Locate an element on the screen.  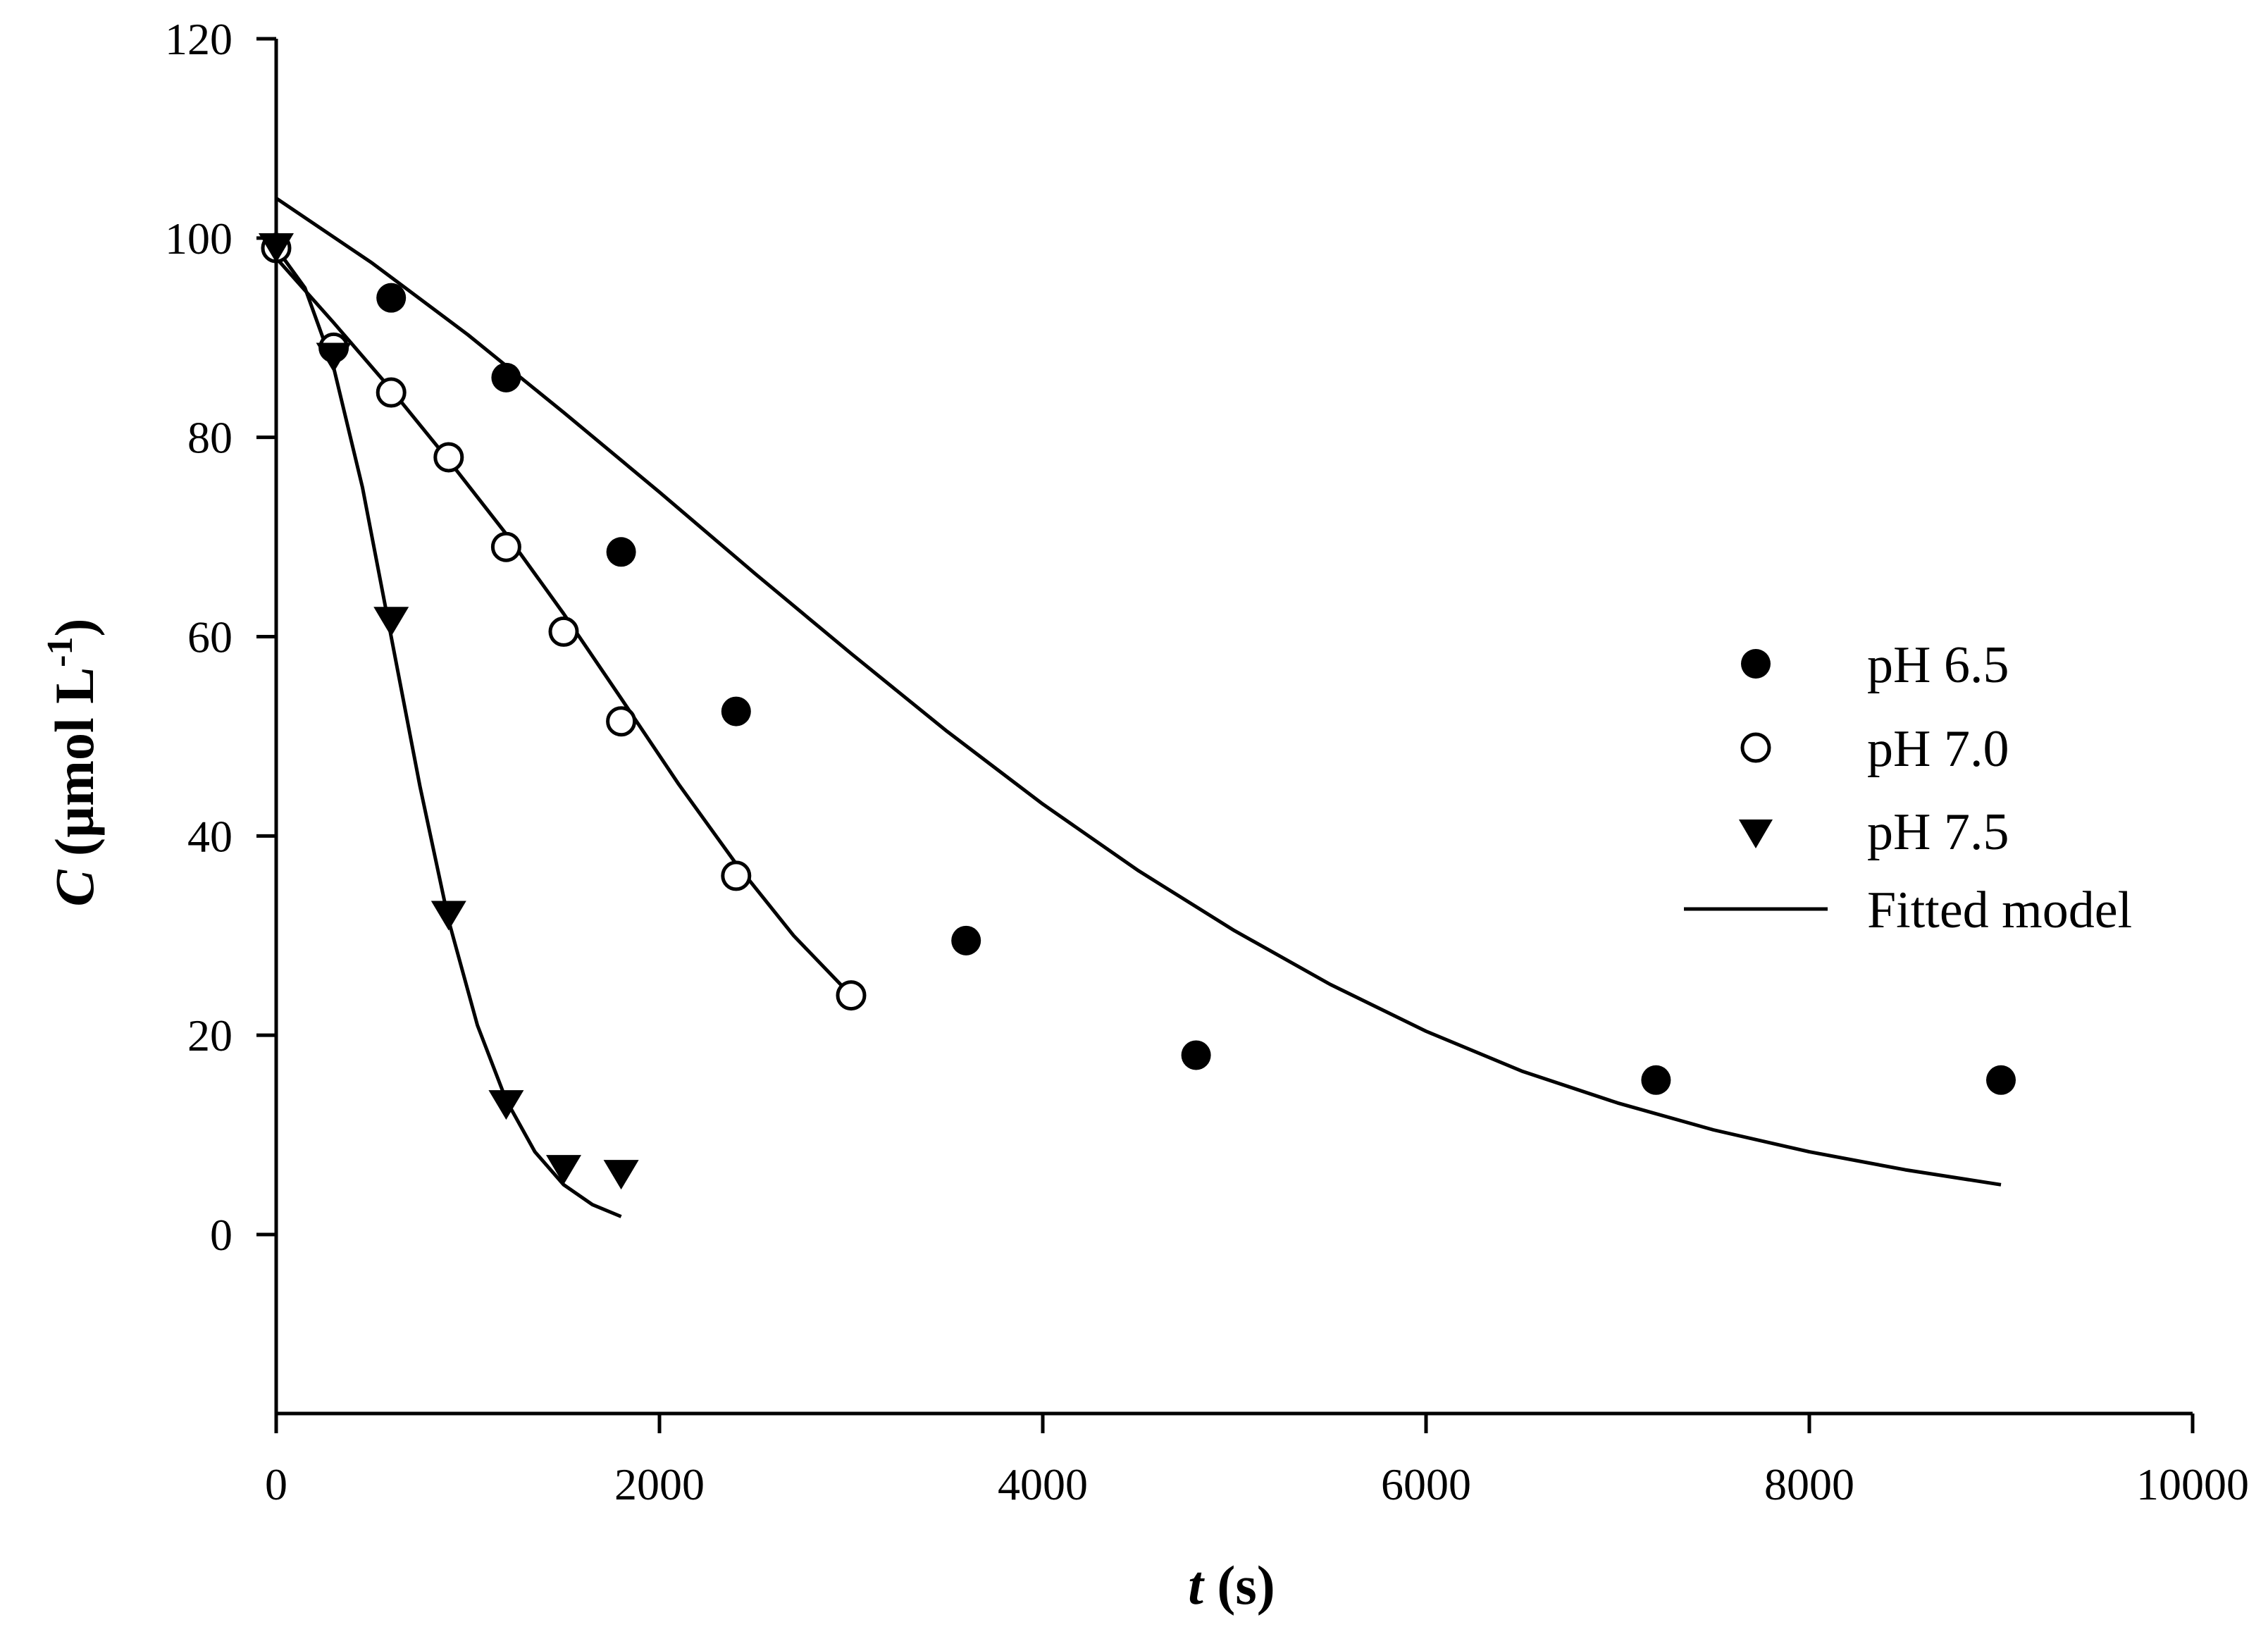
y-tick-label: 60 is located at coordinates (210, 637).